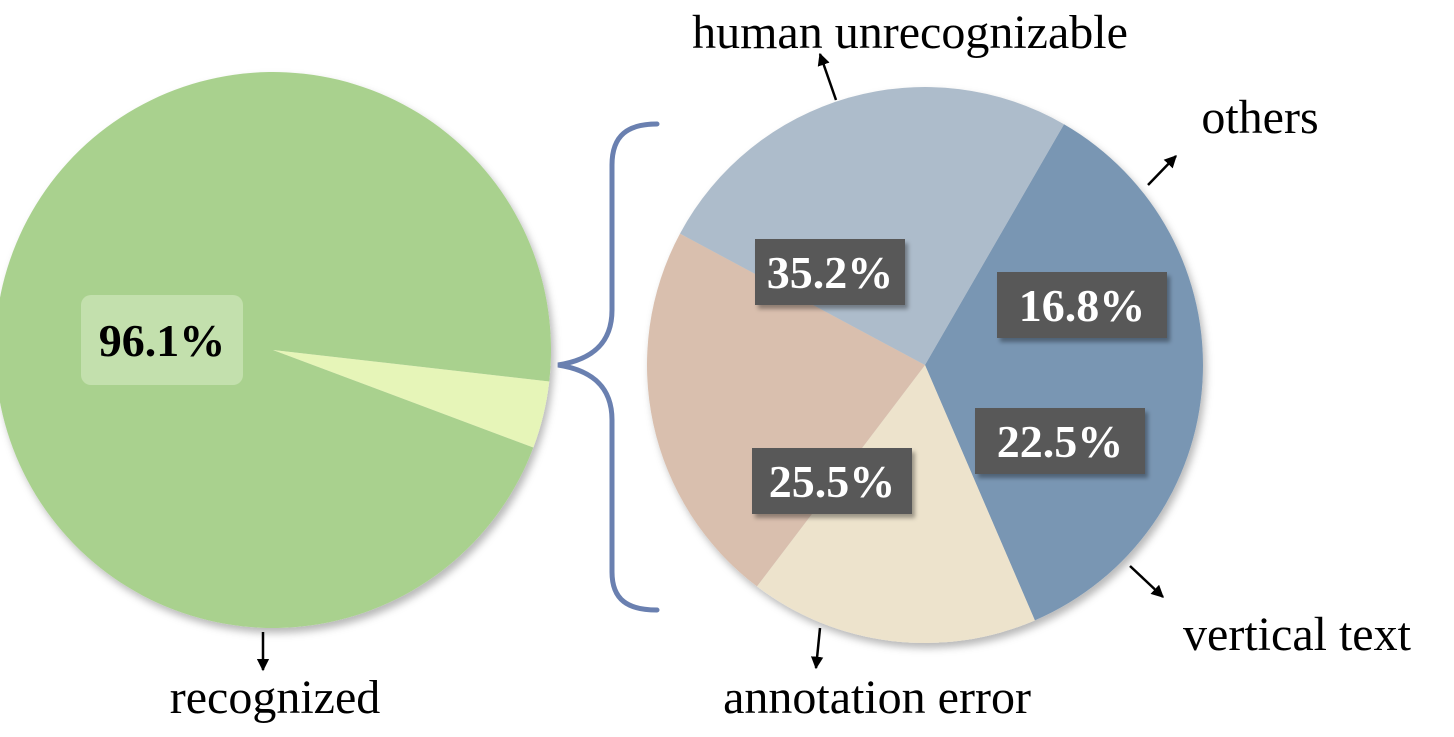 This screenshot has height=737, width=1454. Describe the element at coordinates (786, 410) in the screenshot. I see `right-pie-slice-vertical-text` at that location.